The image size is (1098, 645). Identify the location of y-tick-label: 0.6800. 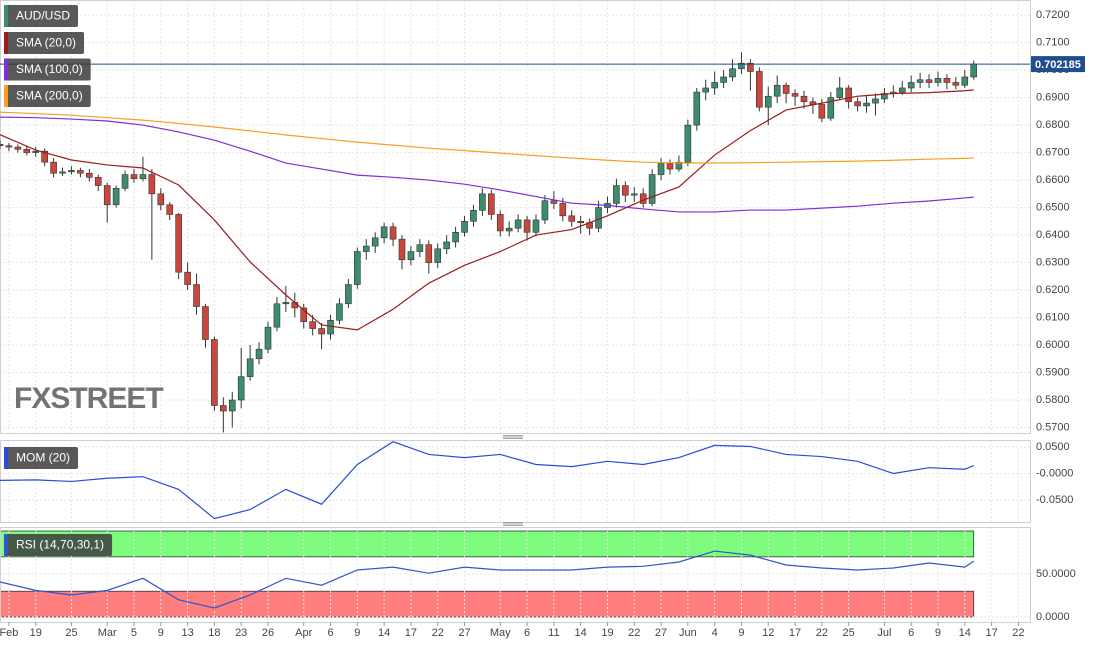
(1053, 125).